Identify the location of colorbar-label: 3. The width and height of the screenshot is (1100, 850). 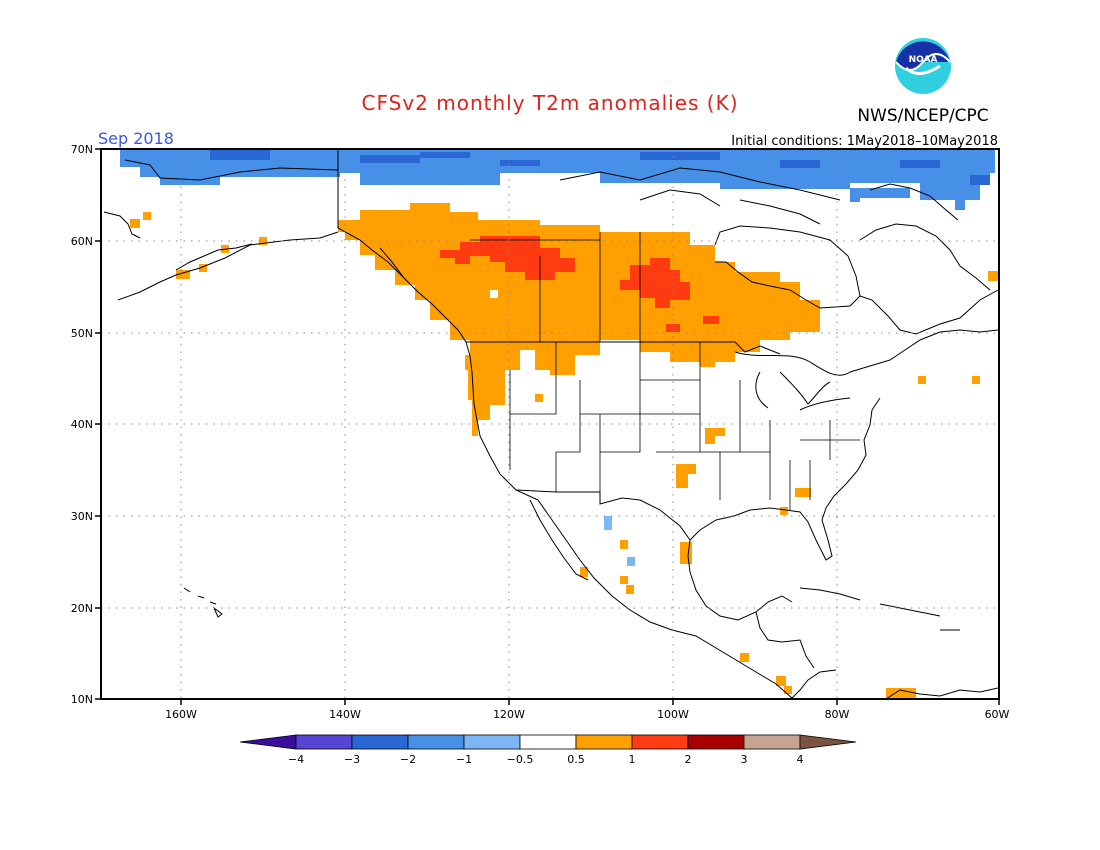
(744, 759).